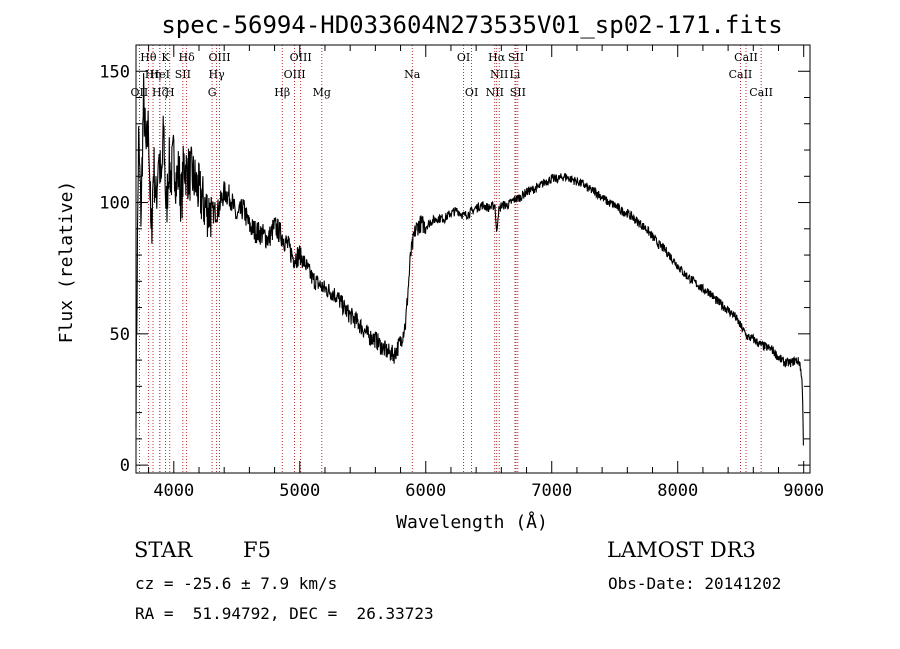 The height and width of the screenshot is (649, 900). Describe the element at coordinates (148, 57) in the screenshot. I see `spectral-line-label: Hθ` at that location.